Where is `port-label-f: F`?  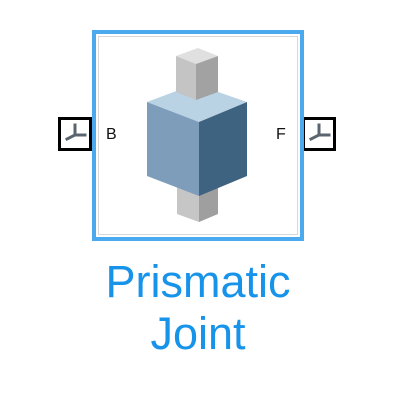
port-label-f: F is located at coordinates (281, 134).